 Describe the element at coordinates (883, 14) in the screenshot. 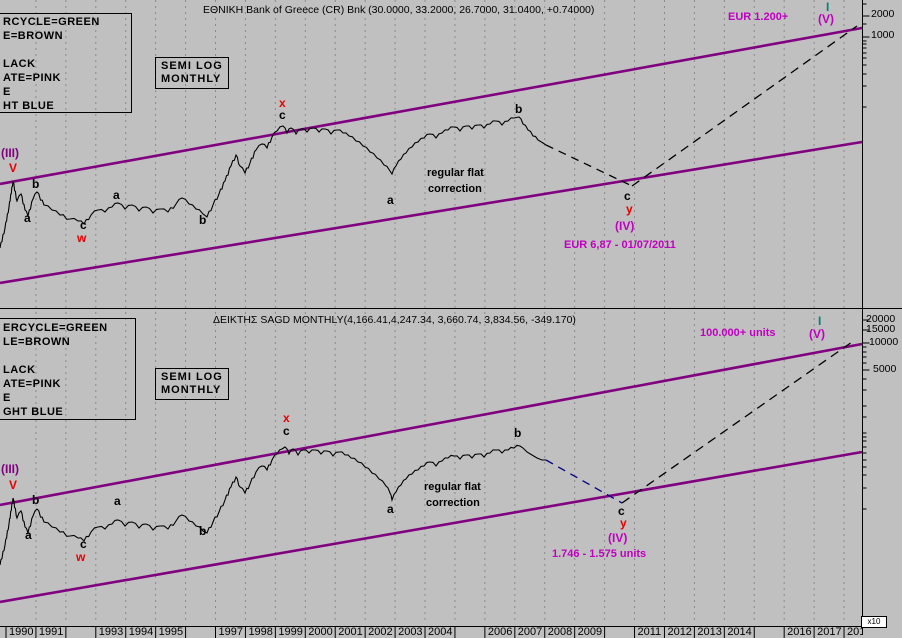

I see `y-axis-value: 2000` at that location.